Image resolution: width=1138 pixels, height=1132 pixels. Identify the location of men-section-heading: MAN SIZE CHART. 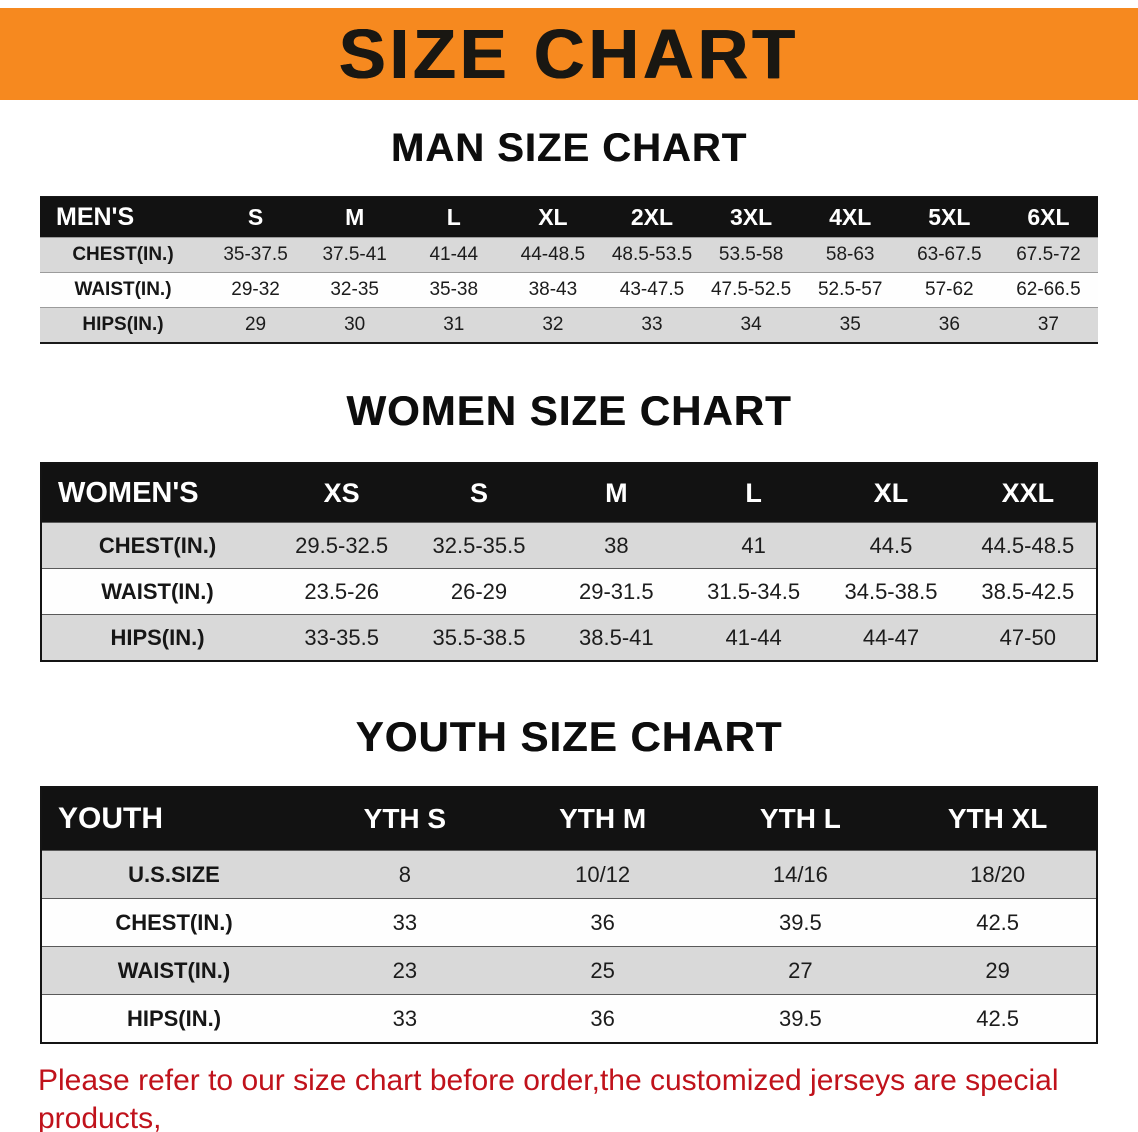
(569, 148).